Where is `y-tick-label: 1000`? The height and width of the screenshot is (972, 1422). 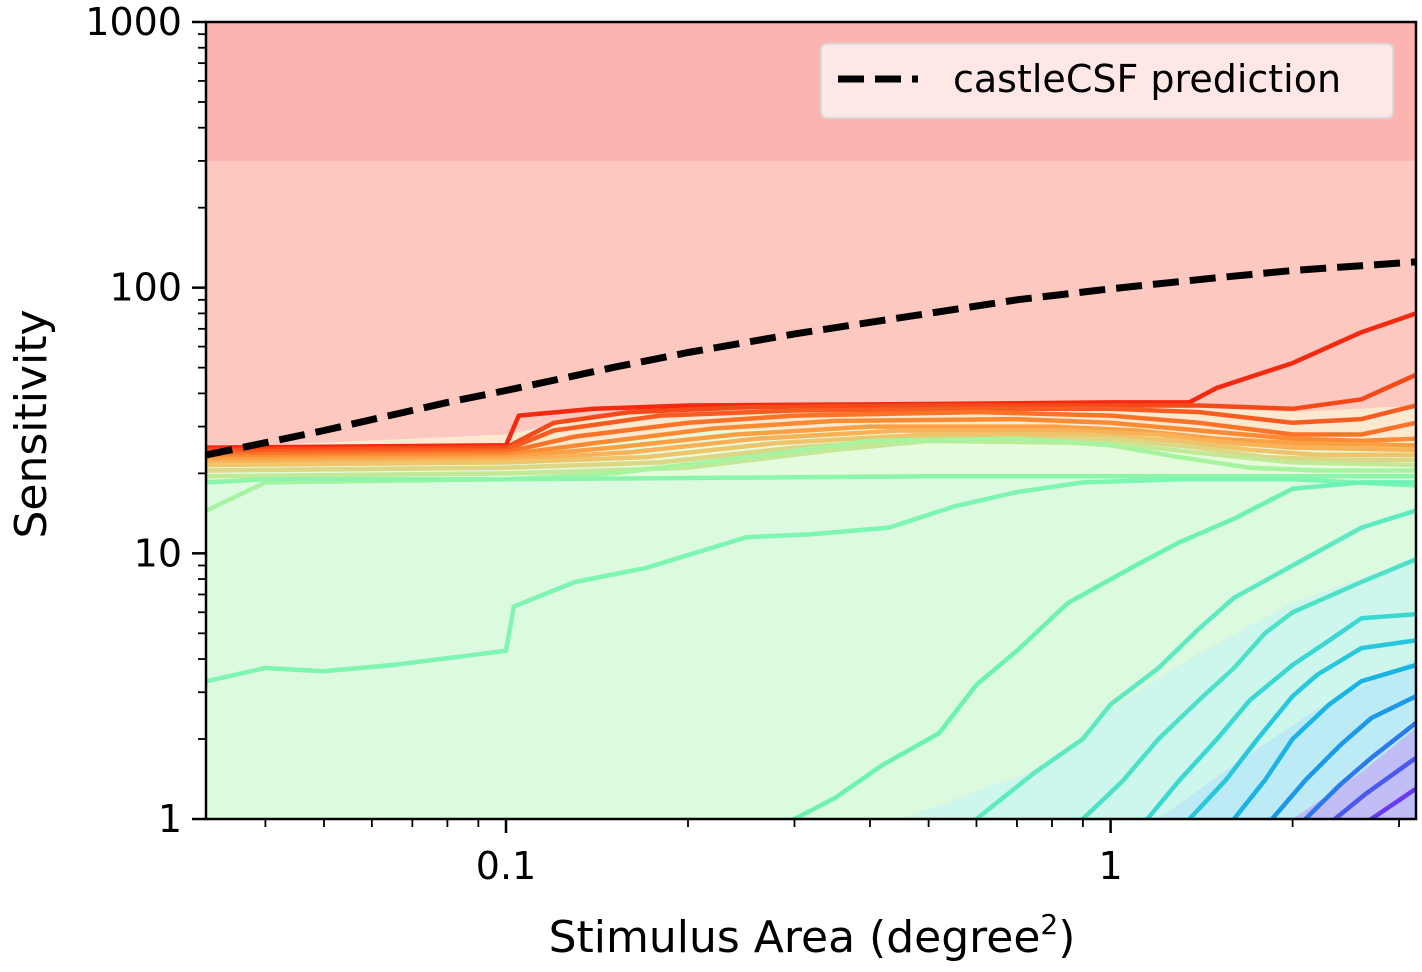 y-tick-label: 1000 is located at coordinates (133, 22).